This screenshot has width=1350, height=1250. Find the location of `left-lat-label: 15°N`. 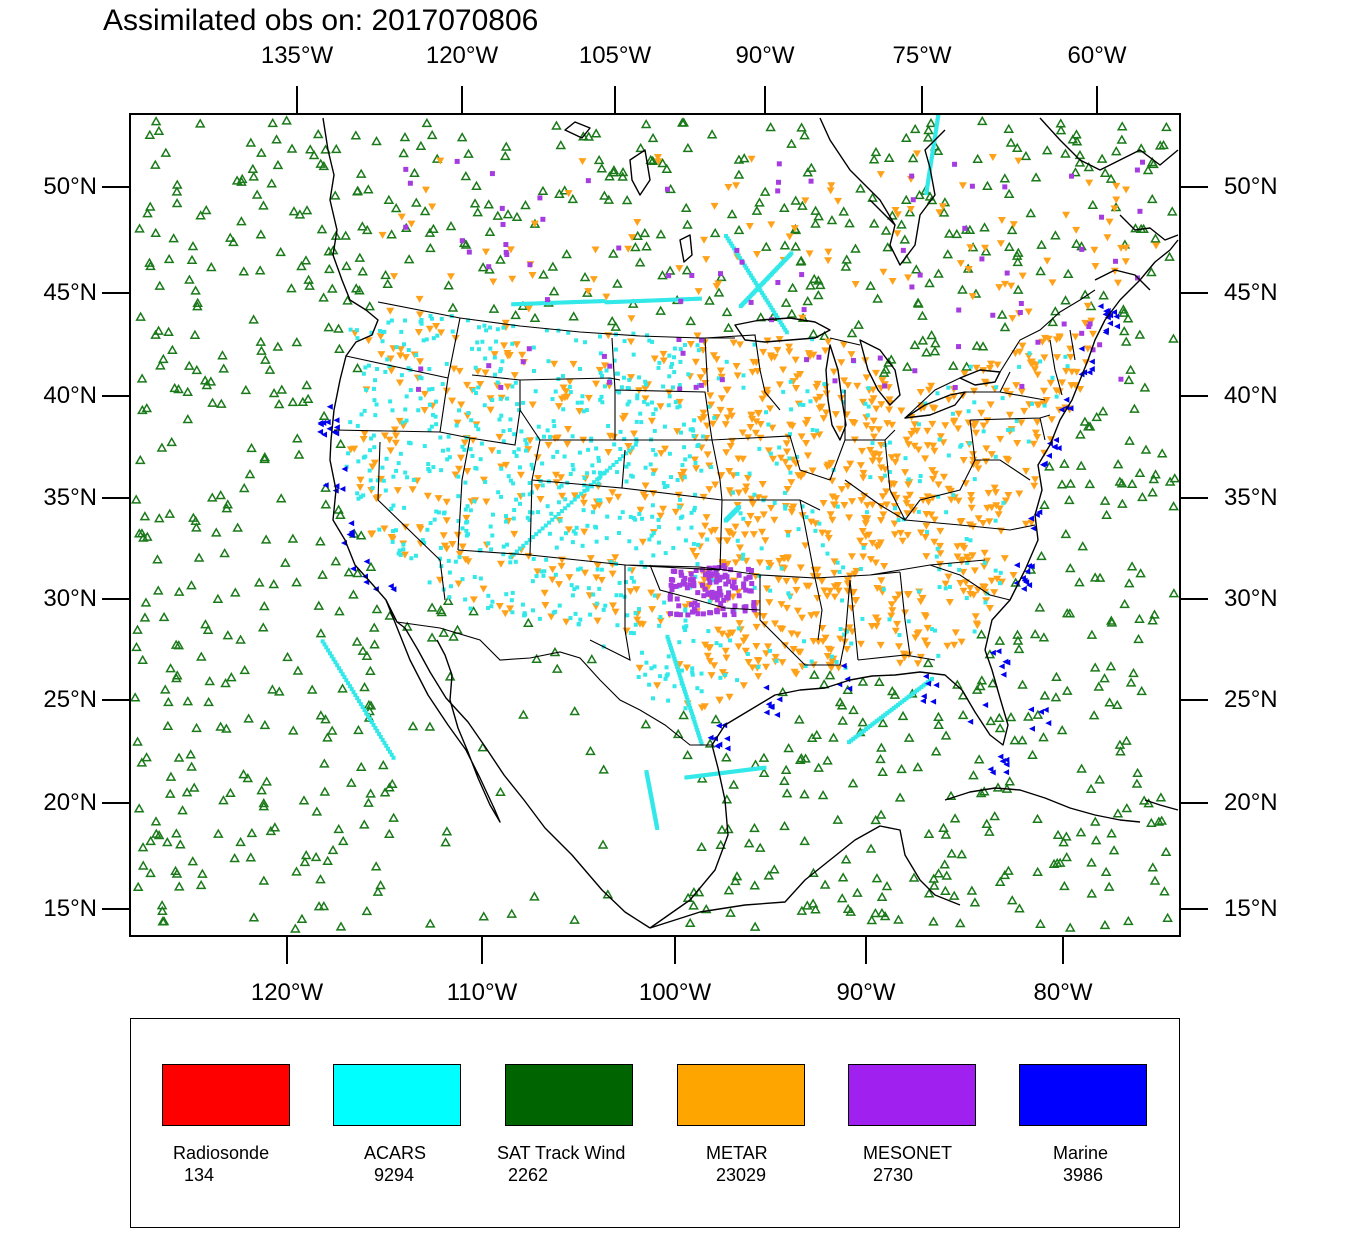

left-lat-label: 15°N is located at coordinates (70, 908).